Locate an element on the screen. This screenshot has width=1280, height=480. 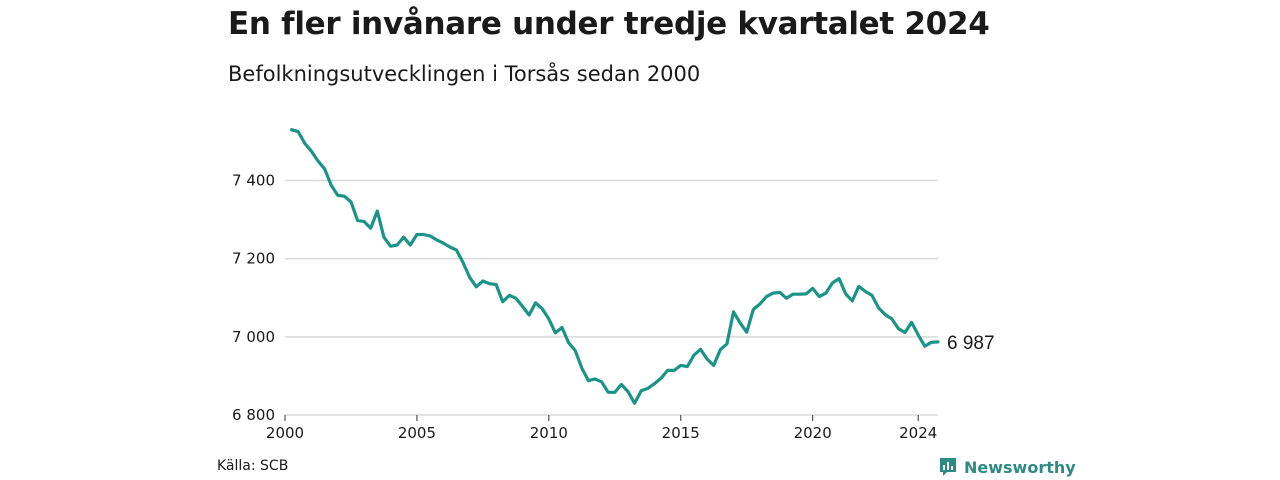
x-tick-label: 2005 is located at coordinates (417, 433).